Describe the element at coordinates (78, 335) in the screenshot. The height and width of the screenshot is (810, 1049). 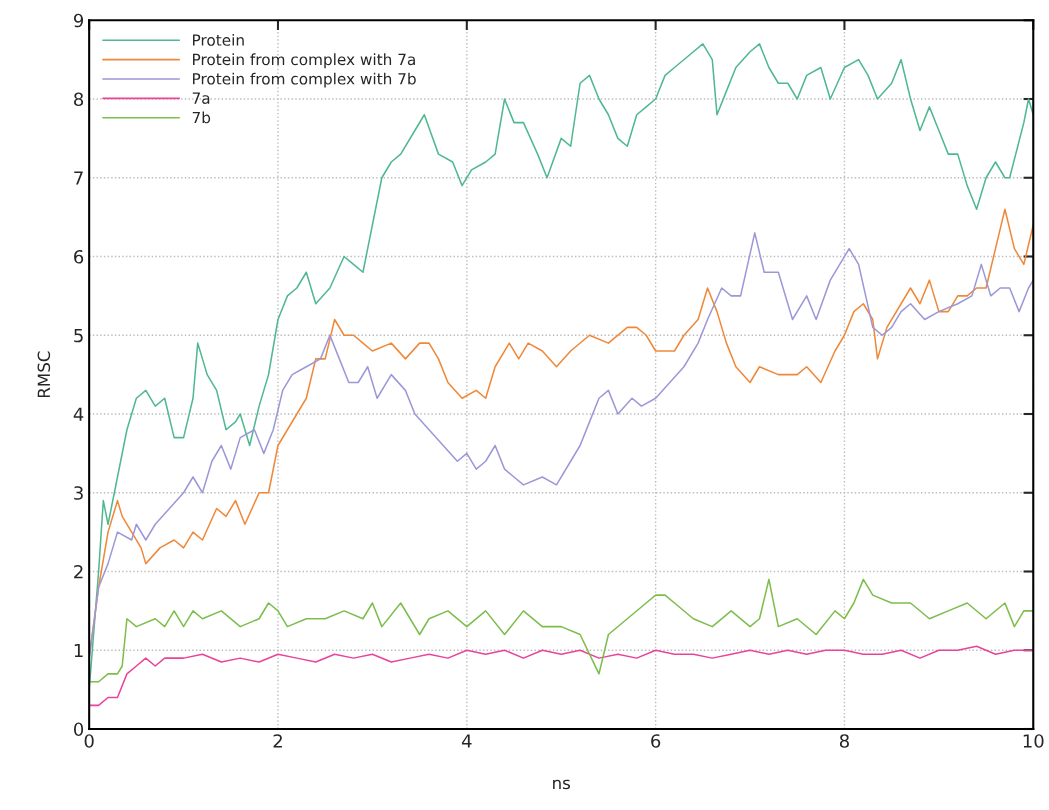
I see `y-tick-label: 5` at that location.